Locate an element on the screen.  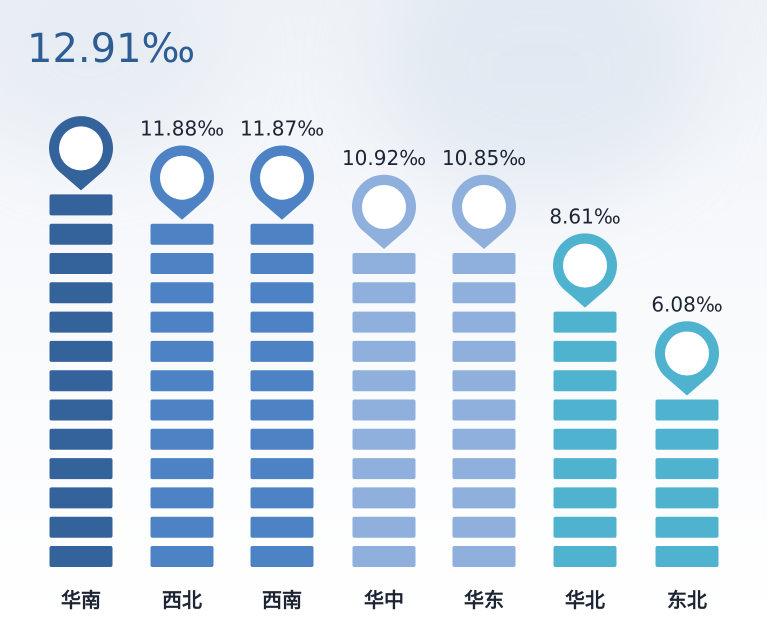
data-label: 10.92‰ is located at coordinates (384, 158).